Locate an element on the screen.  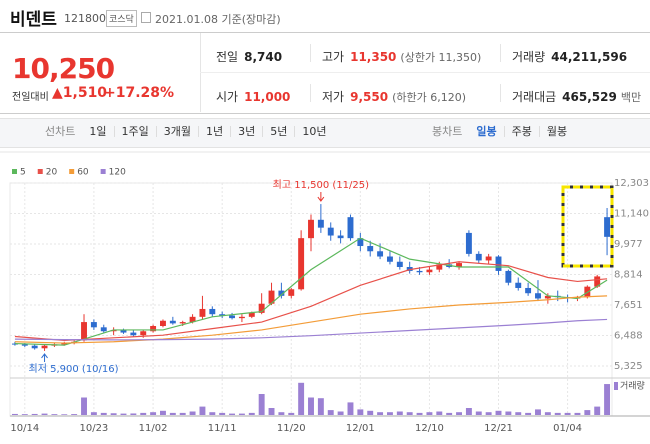
tab: 1년 is located at coordinates (214, 131).